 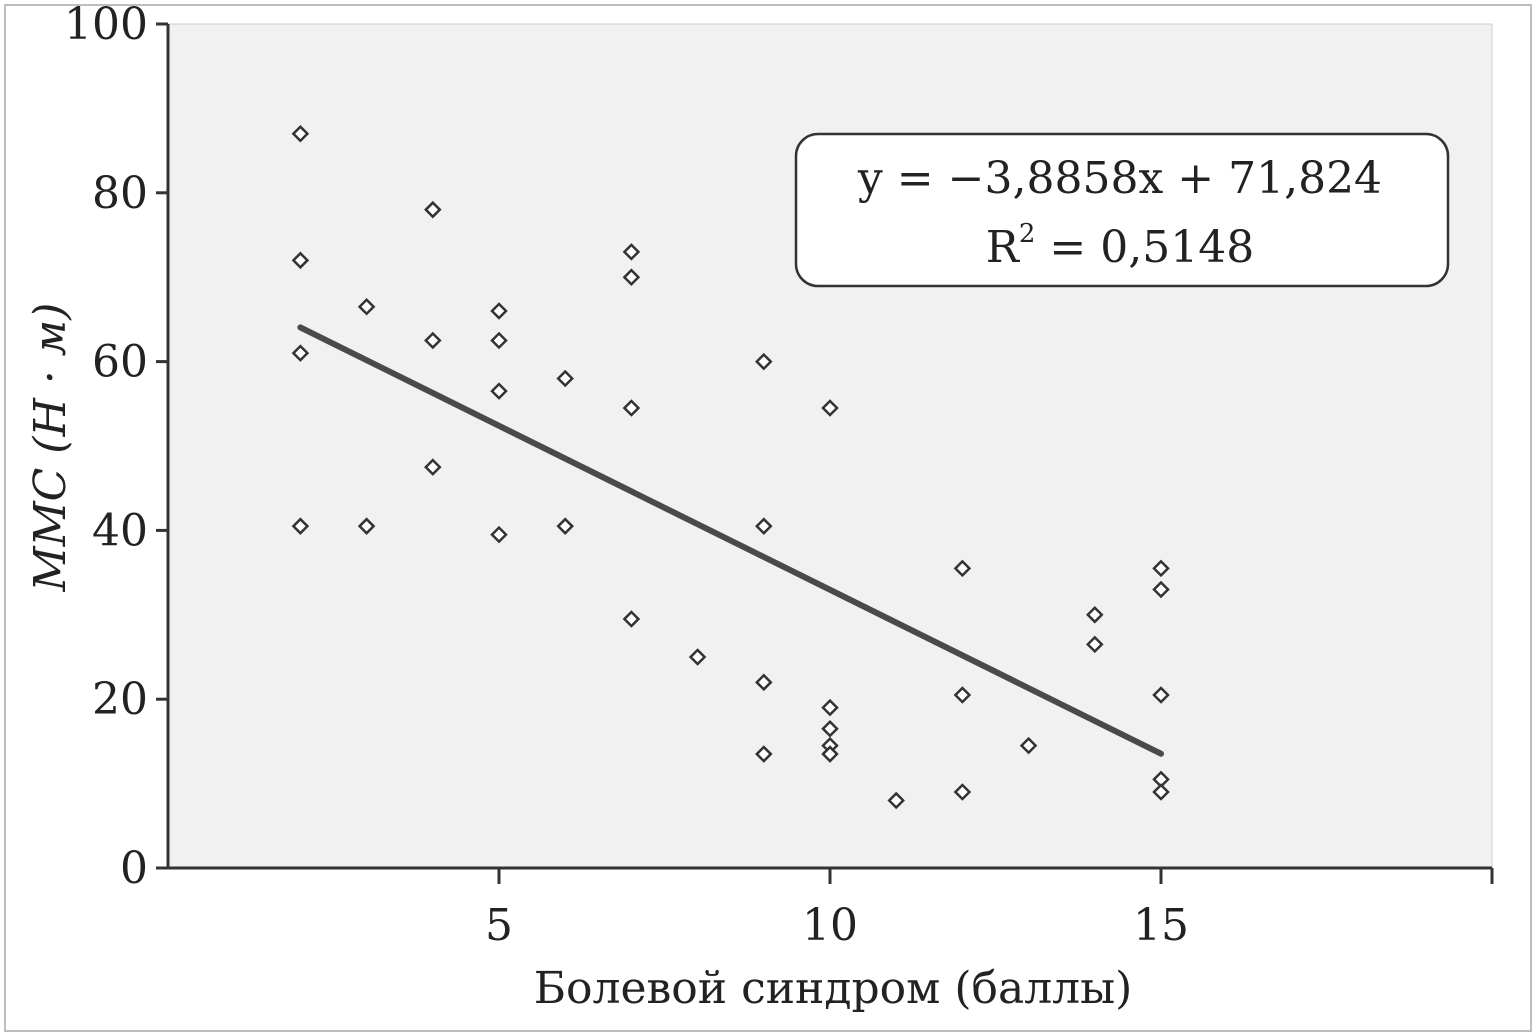 What do you see at coordinates (499, 925) in the screenshot?
I see `x-tick-label: 5` at bounding box center [499, 925].